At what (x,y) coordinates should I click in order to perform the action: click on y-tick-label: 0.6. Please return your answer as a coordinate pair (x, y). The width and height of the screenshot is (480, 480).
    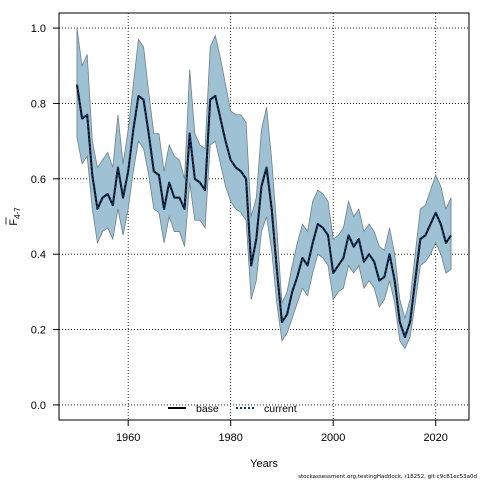
    Looking at the image, I should click on (38, 180).